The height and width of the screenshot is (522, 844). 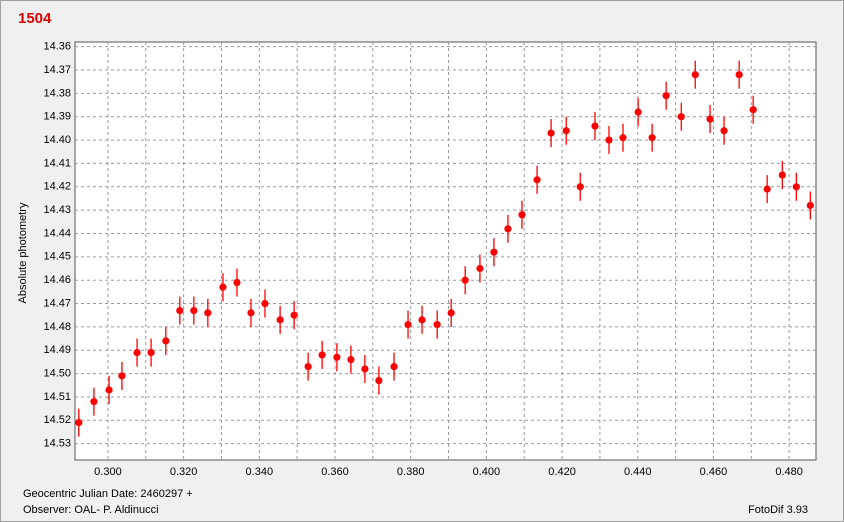 What do you see at coordinates (57, 420) in the screenshot?
I see `y-tick-label: 14.52` at bounding box center [57, 420].